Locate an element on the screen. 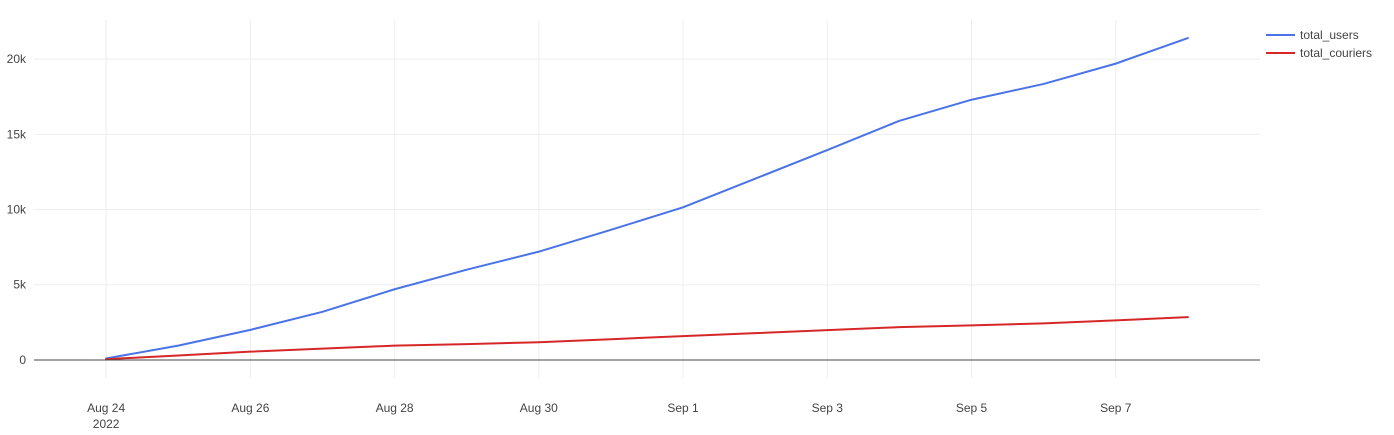  x-tick-label: Aug 28 is located at coordinates (395, 408).